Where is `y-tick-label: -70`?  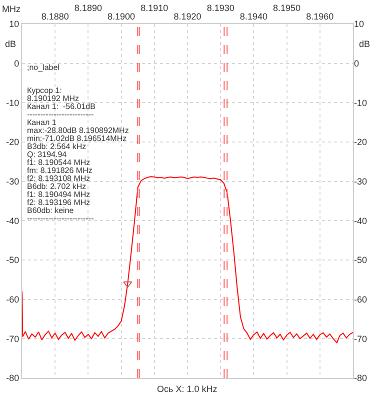 y-tick-label: -70 is located at coordinates (13, 339).